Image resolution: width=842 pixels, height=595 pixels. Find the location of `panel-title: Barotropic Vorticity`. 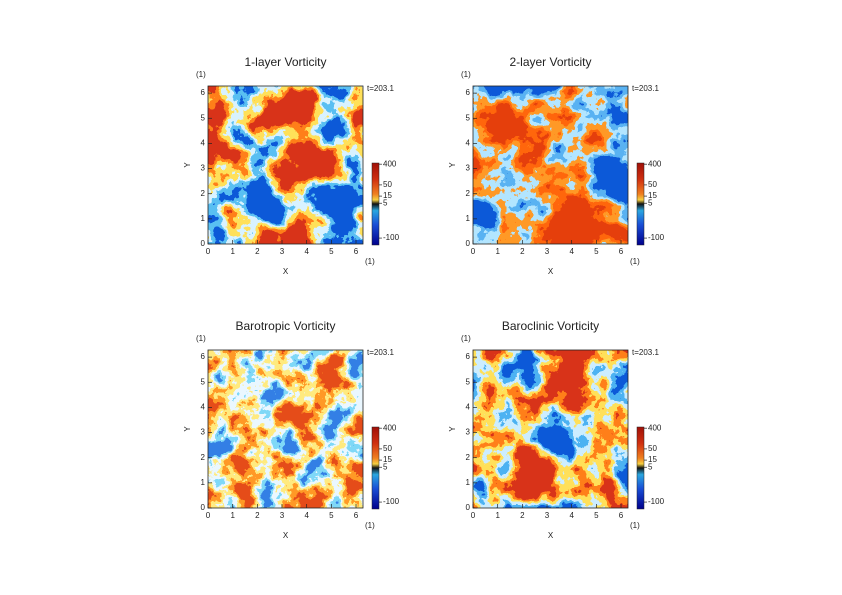

panel-title: Barotropic Vorticity is located at coordinates (285, 326).